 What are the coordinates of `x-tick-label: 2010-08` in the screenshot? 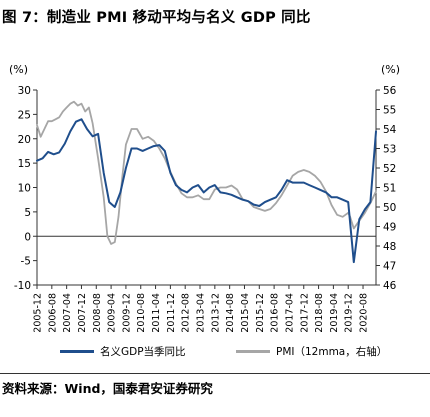 It's located at (141, 313).